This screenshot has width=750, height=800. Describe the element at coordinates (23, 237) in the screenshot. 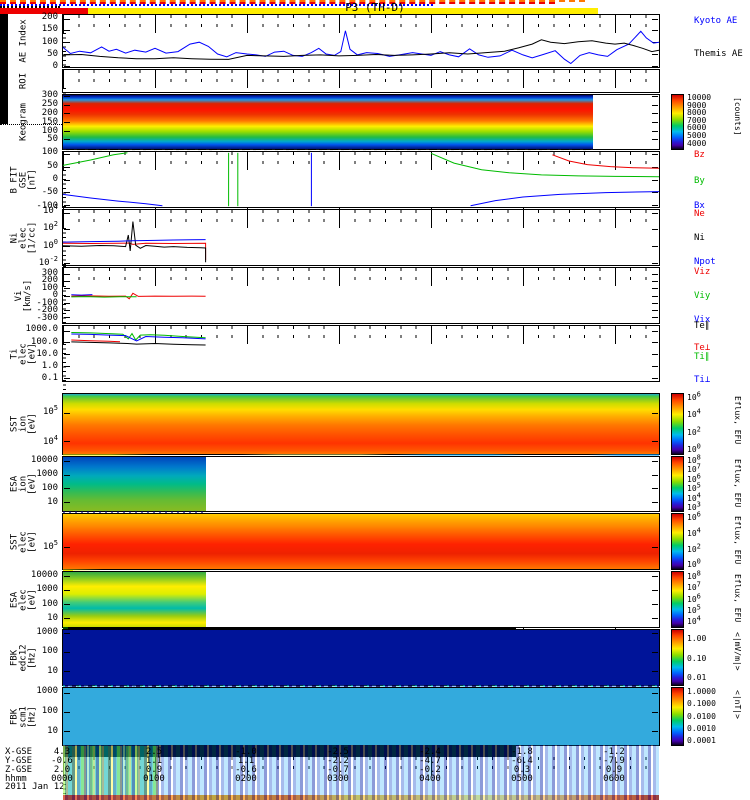

I see `ni-ylabel: Ni elec [1/cc]` at that location.